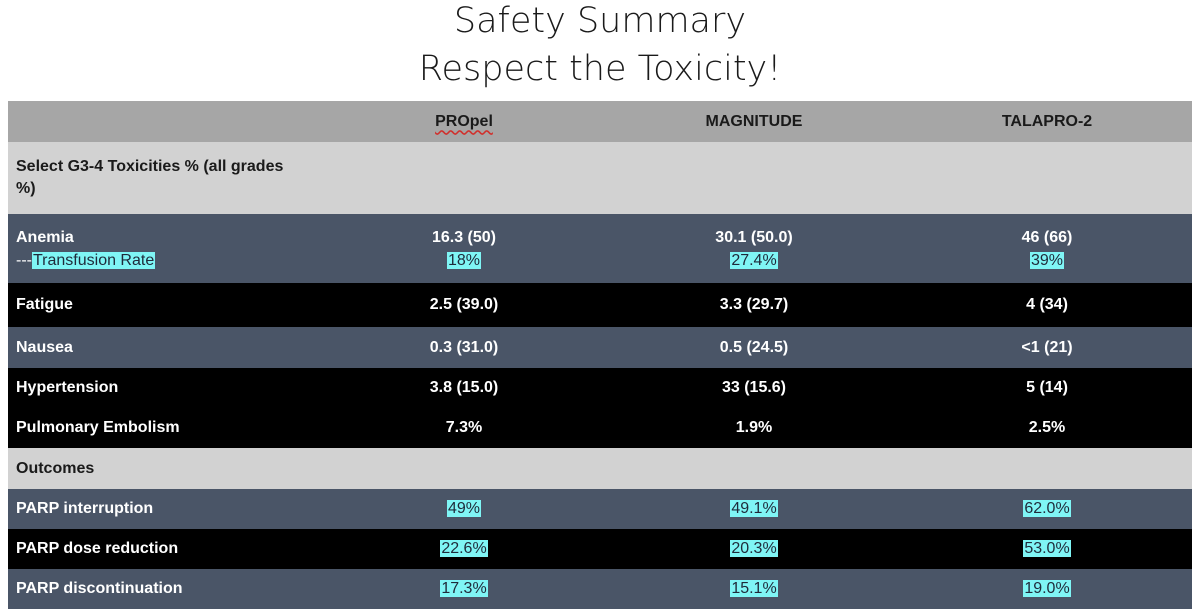 This screenshot has width=1200, height=614. What do you see at coordinates (1047, 427) in the screenshot?
I see `table-cell: 2.5%` at bounding box center [1047, 427].